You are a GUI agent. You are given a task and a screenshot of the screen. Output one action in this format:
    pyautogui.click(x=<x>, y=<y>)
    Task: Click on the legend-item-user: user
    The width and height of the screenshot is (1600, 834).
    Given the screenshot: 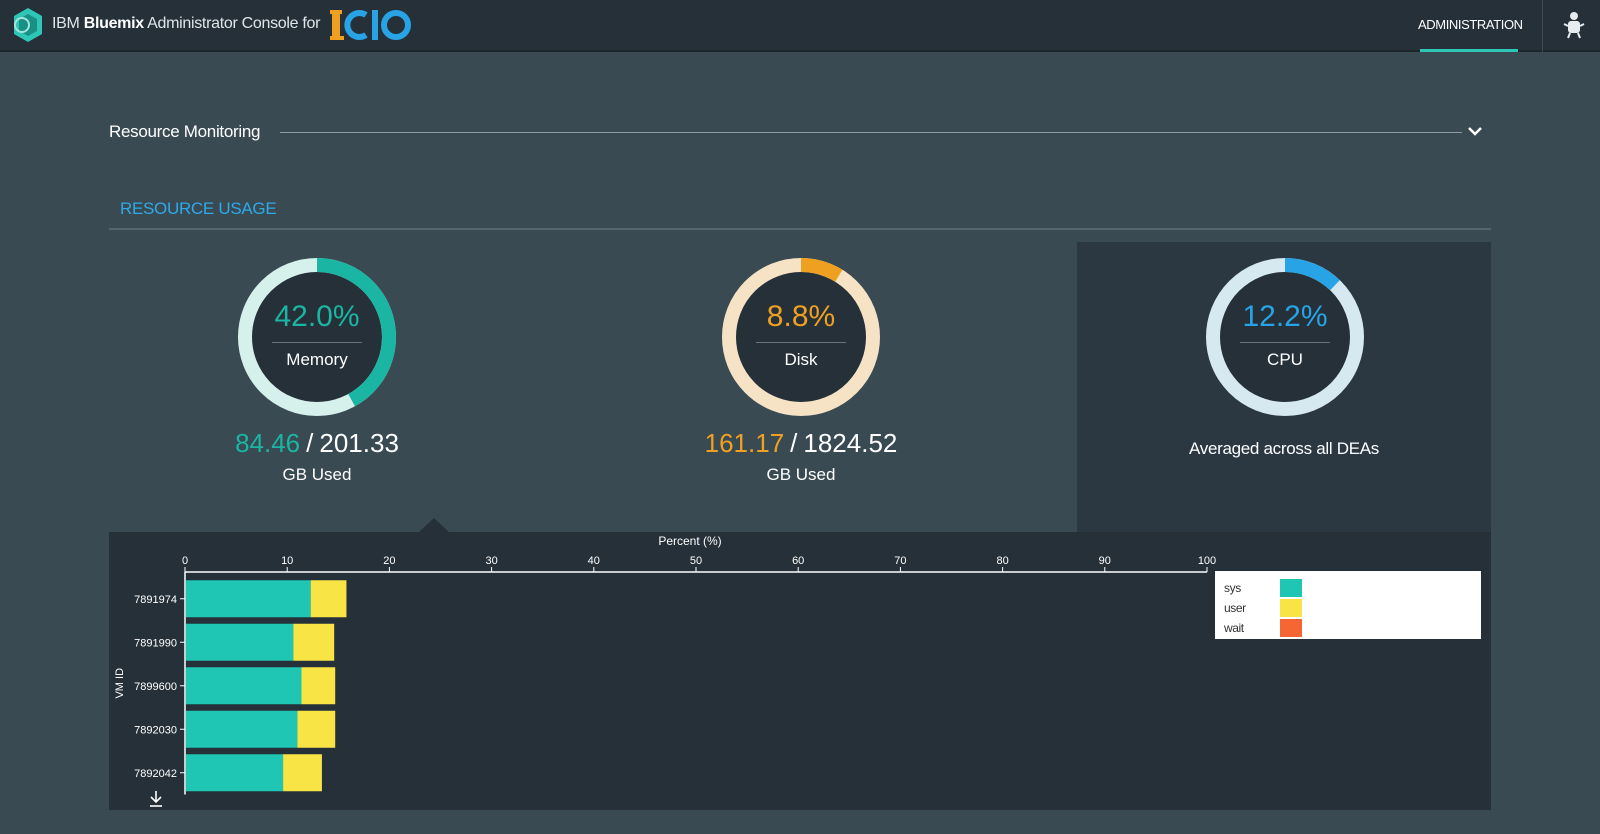 What is the action you would take?
    pyautogui.click(x=1344, y=608)
    